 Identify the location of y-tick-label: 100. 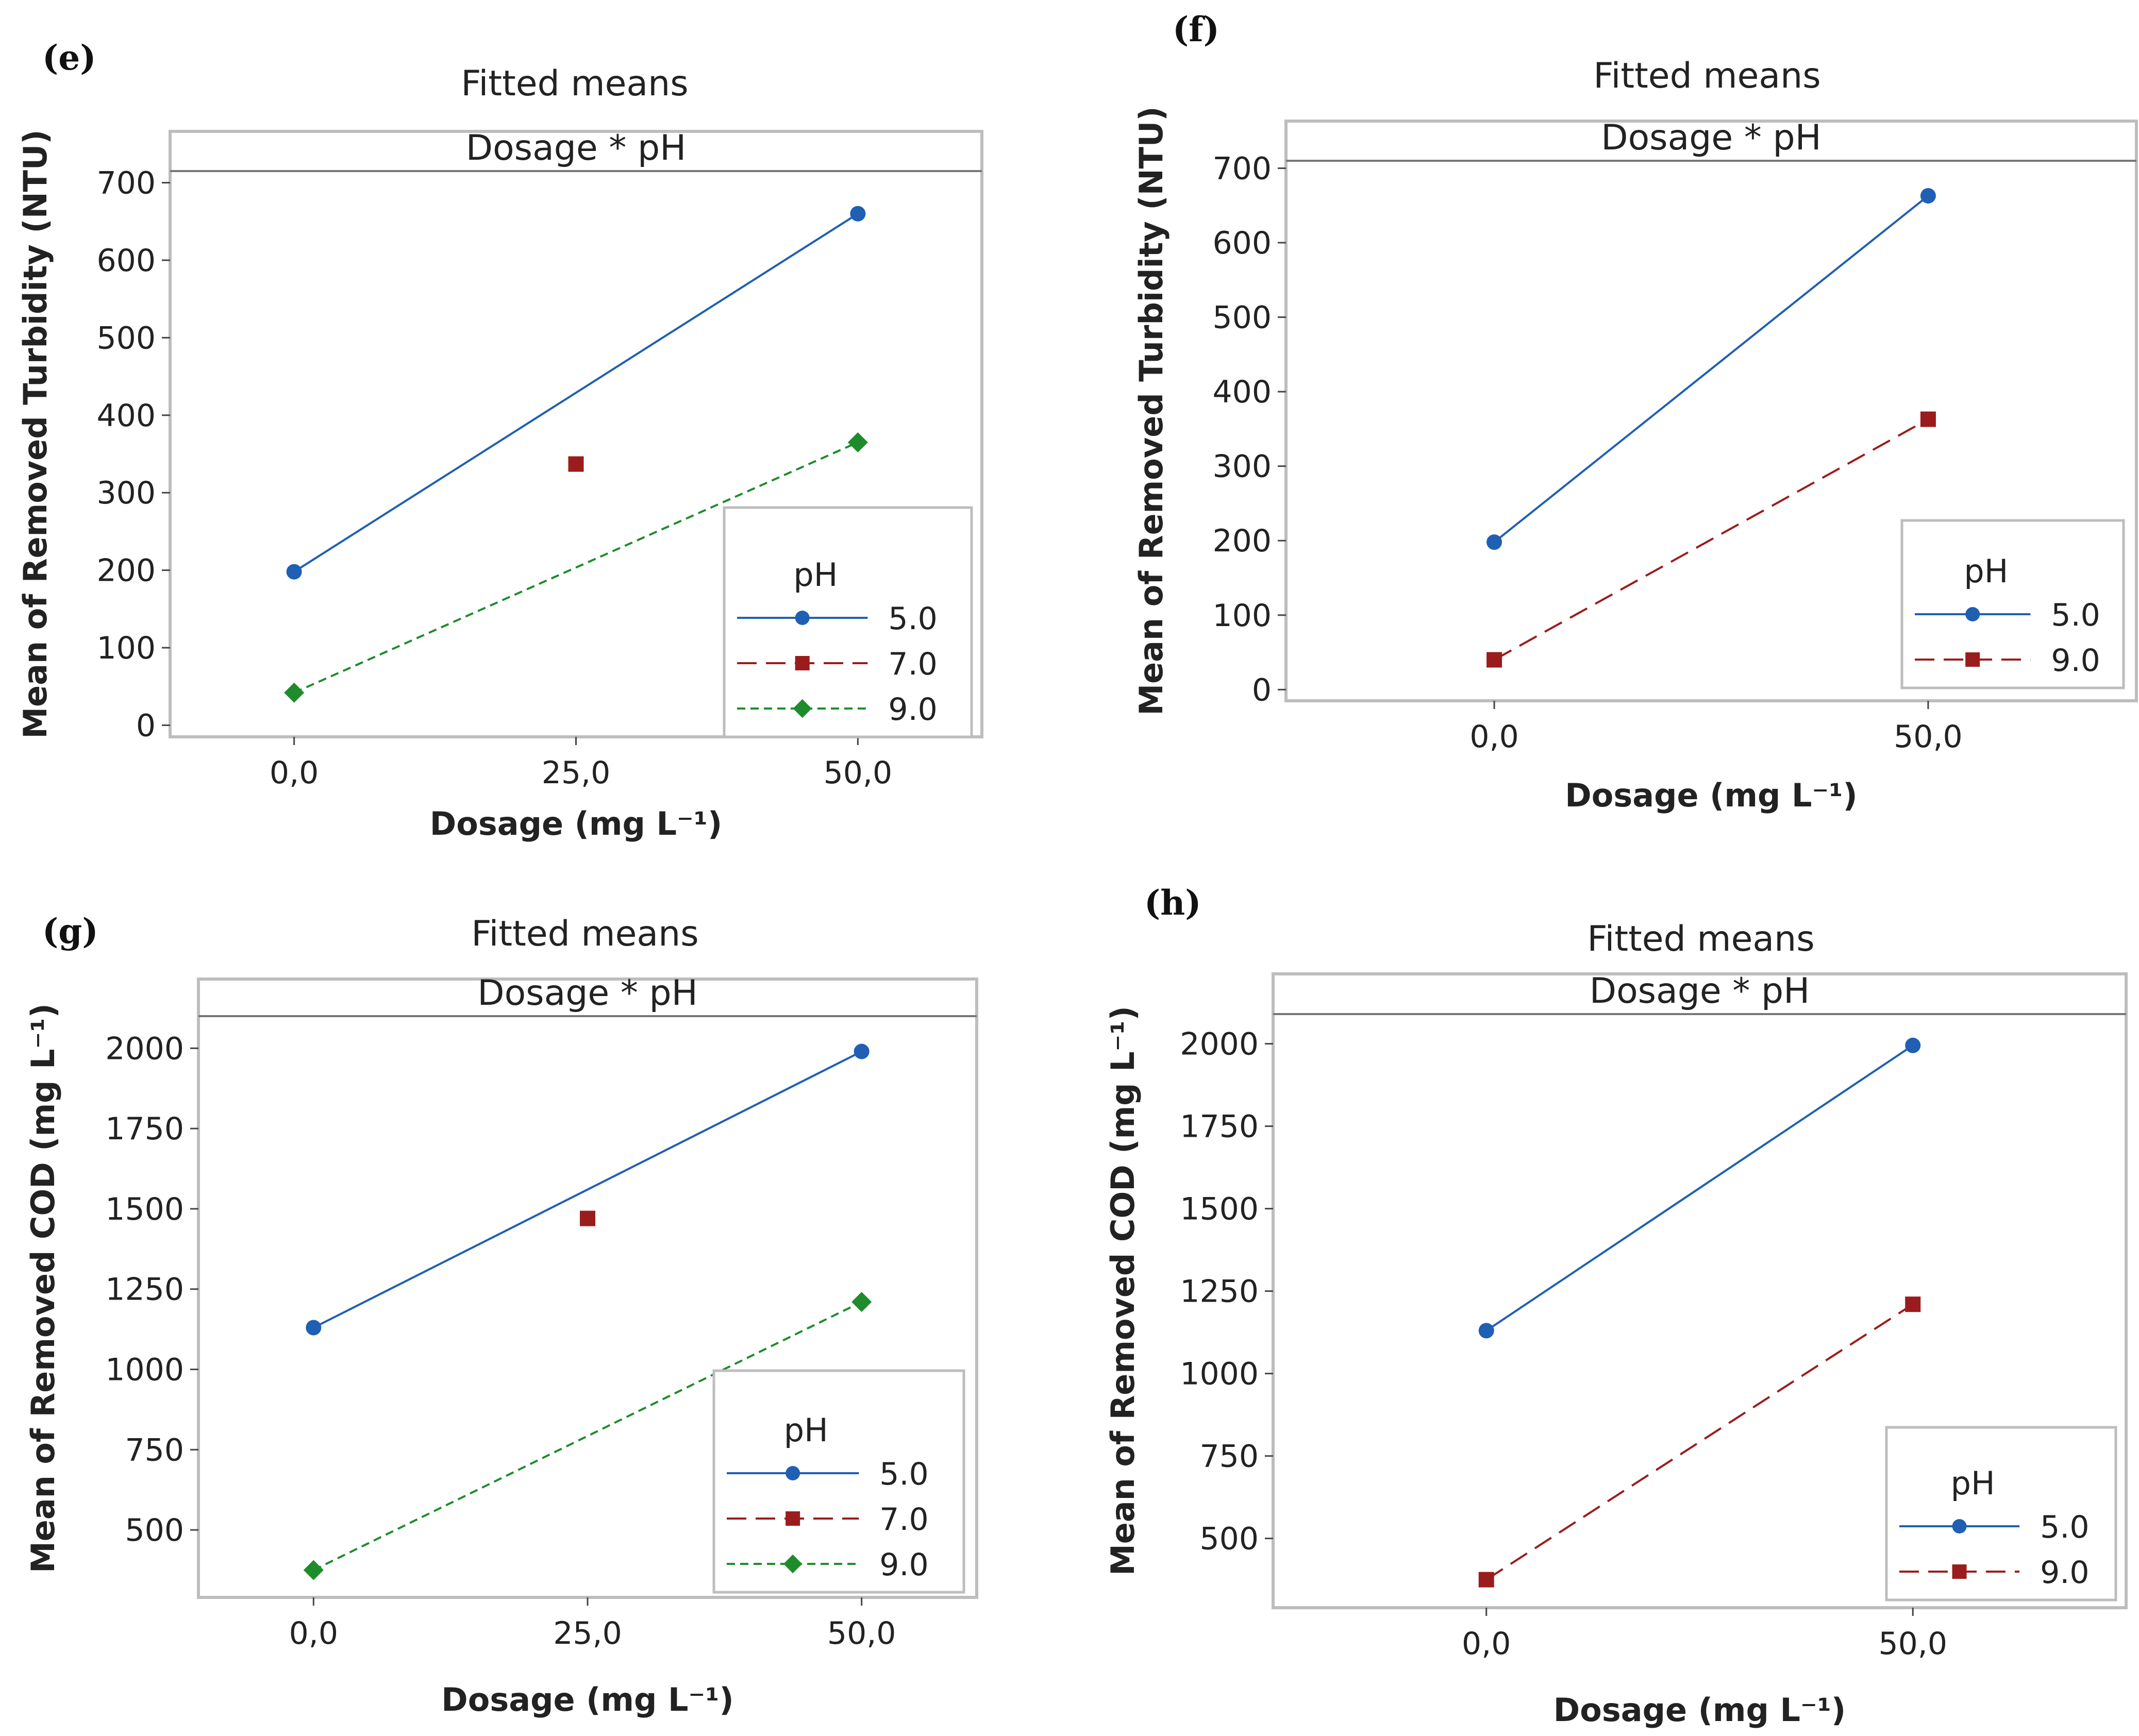
(1242, 616).